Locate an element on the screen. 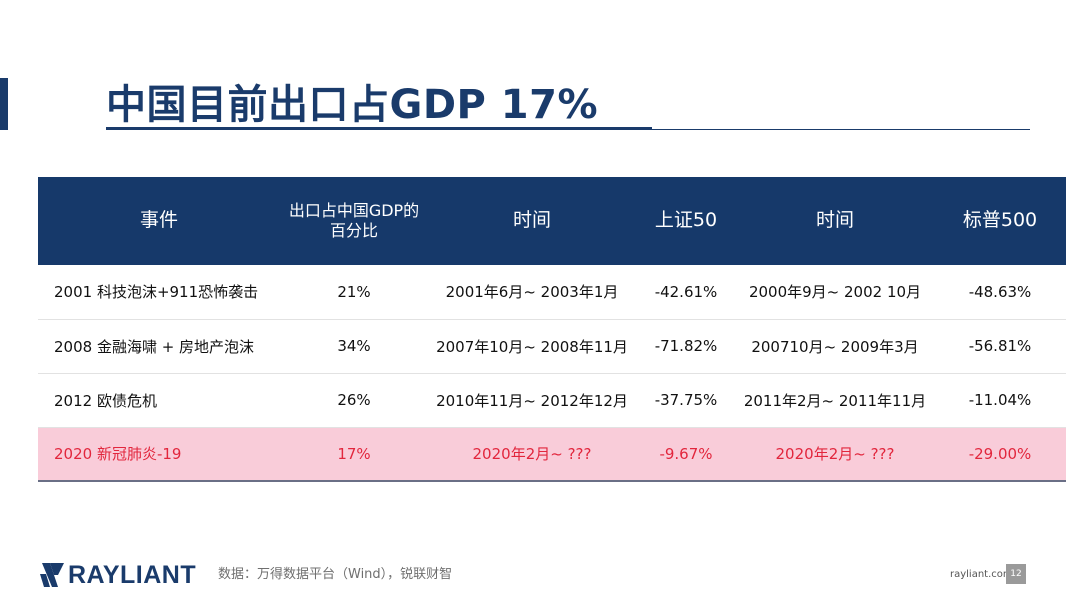 The image size is (1080, 608). cell-sse50: -42.61% is located at coordinates (686, 291).